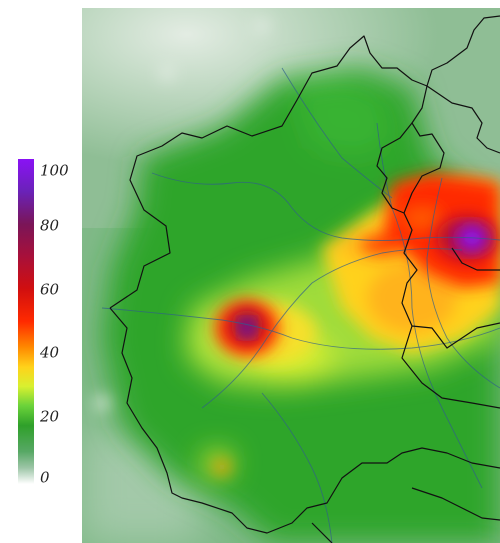 This screenshot has width=500, height=543. What do you see at coordinates (45, 477) in the screenshot?
I see `colorbar-tick-label: 0` at bounding box center [45, 477].